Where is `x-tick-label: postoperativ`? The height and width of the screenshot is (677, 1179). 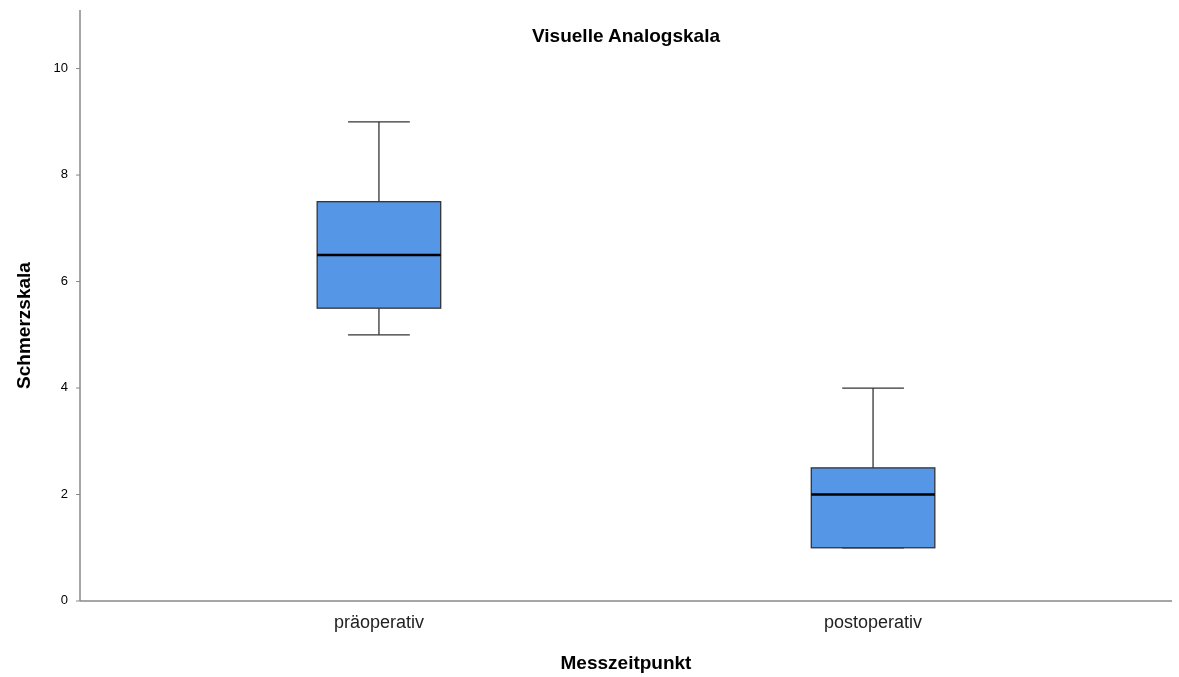
x-tick-label: postoperativ is located at coordinates (873, 622).